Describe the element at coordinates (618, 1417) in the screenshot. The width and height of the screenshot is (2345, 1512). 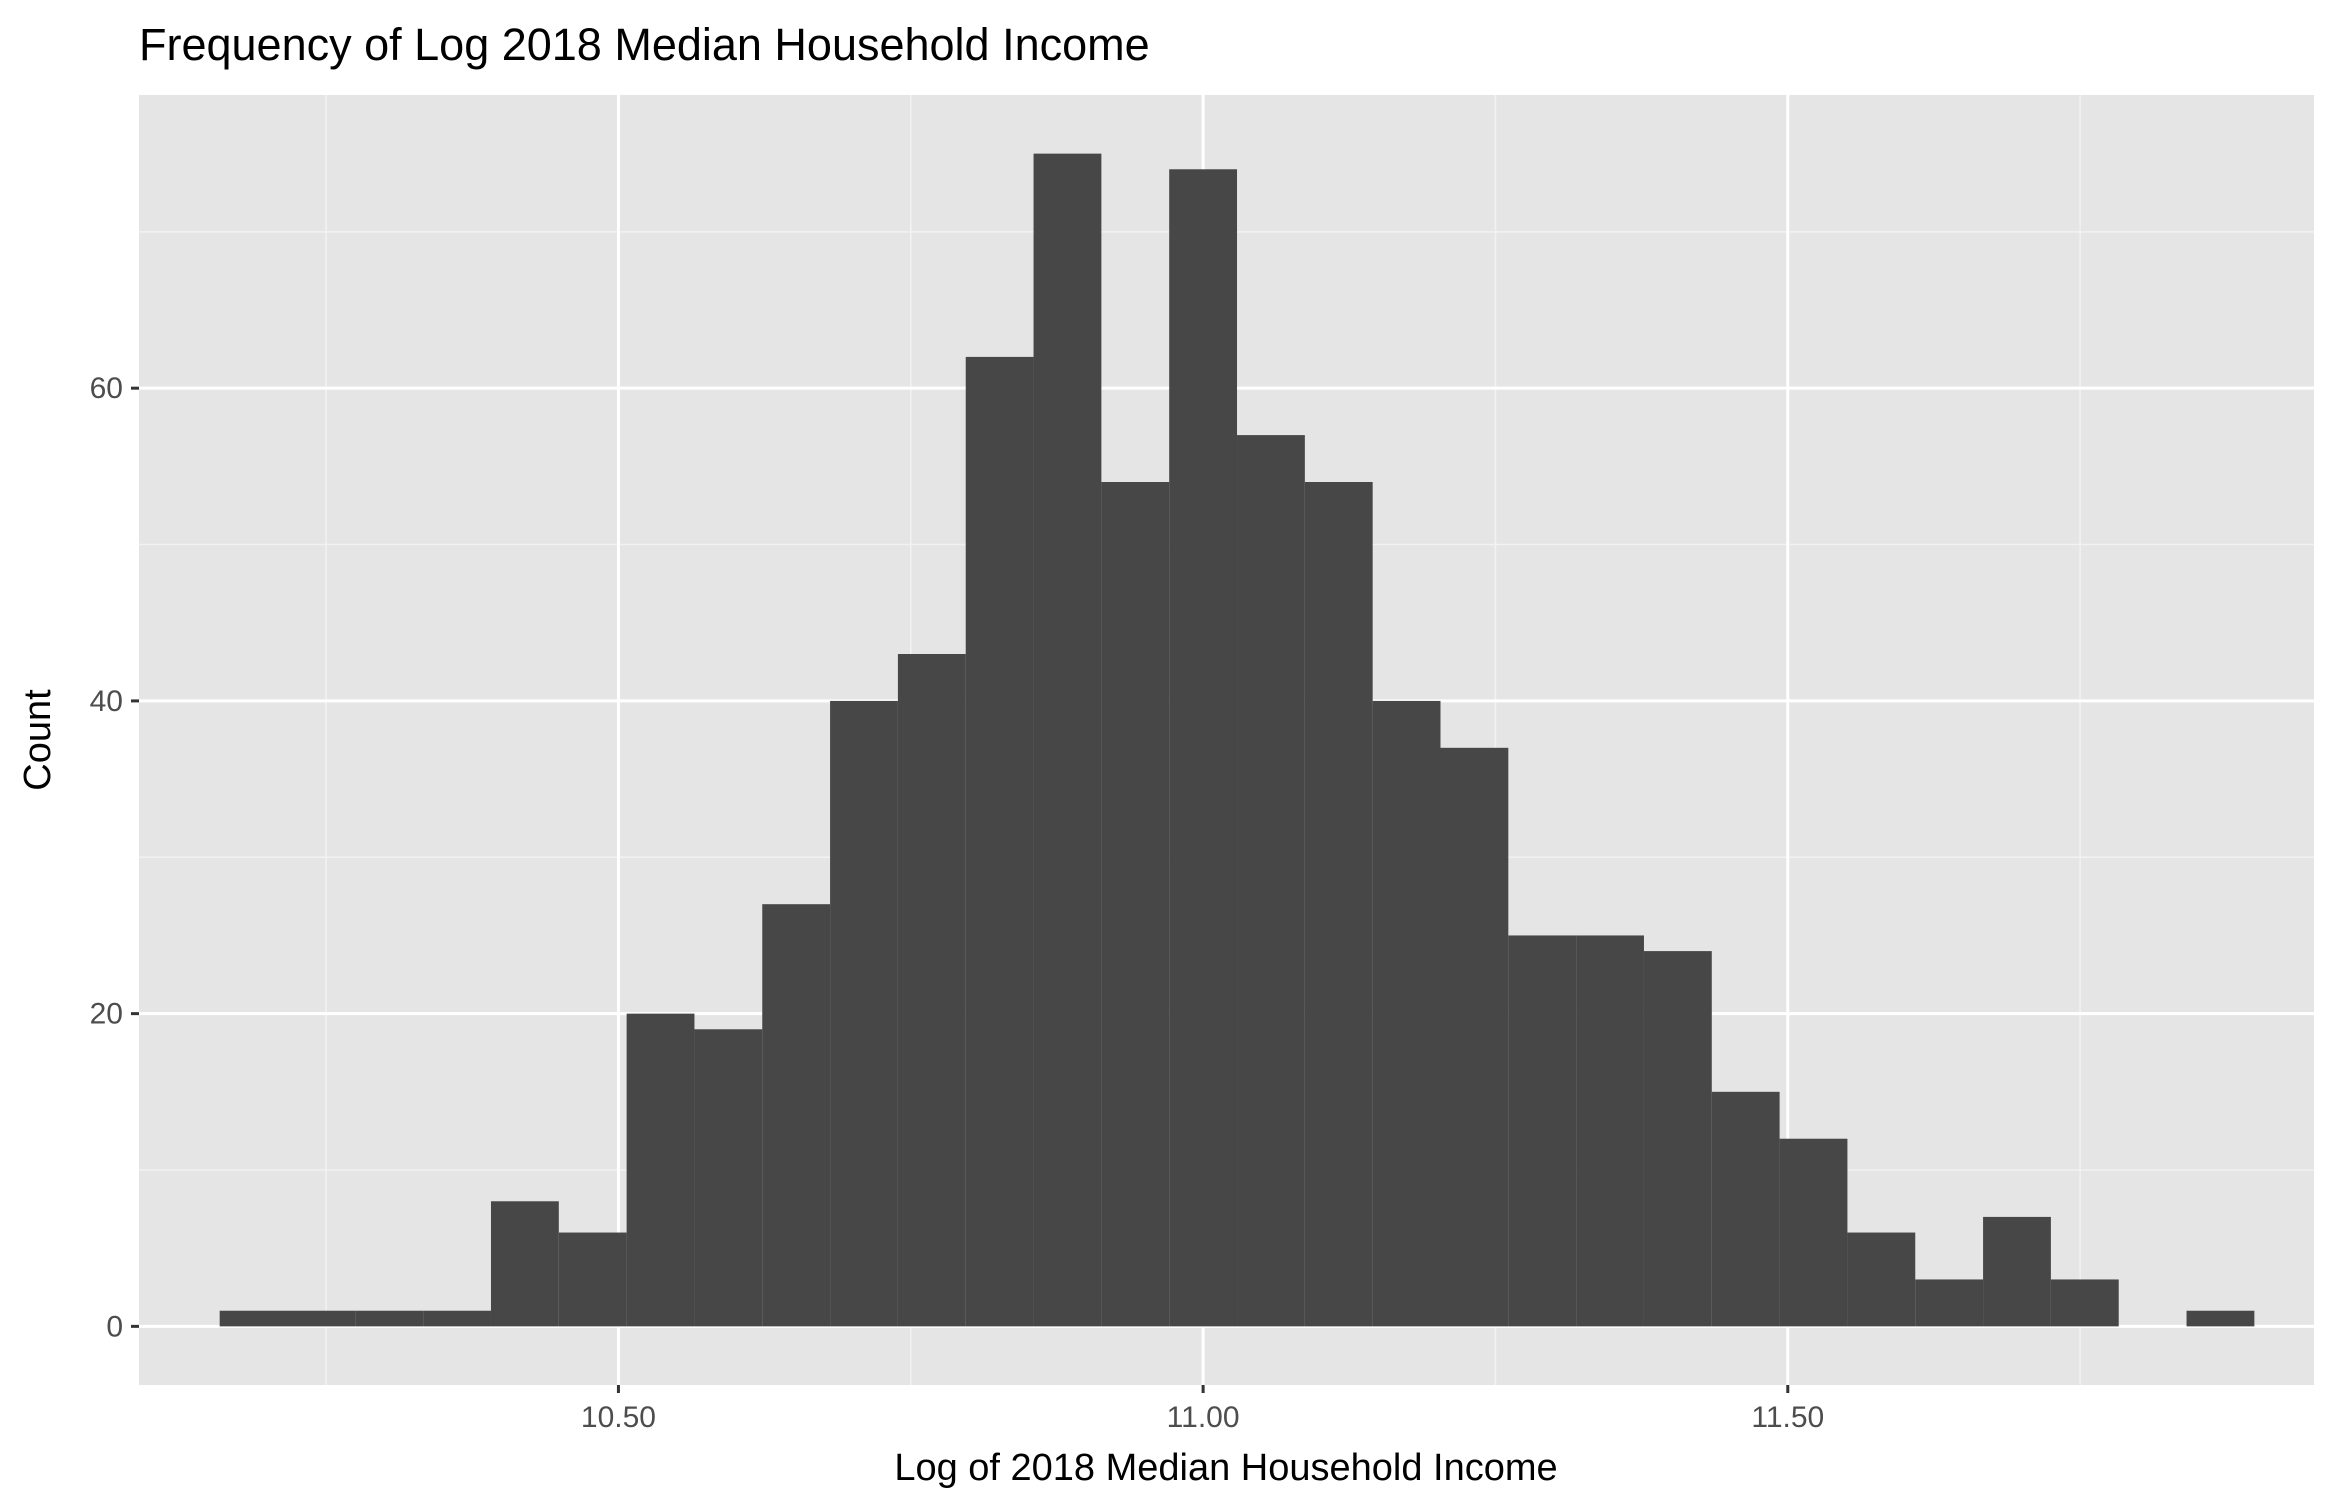
I see `x-tick-label: 10.50` at that location.